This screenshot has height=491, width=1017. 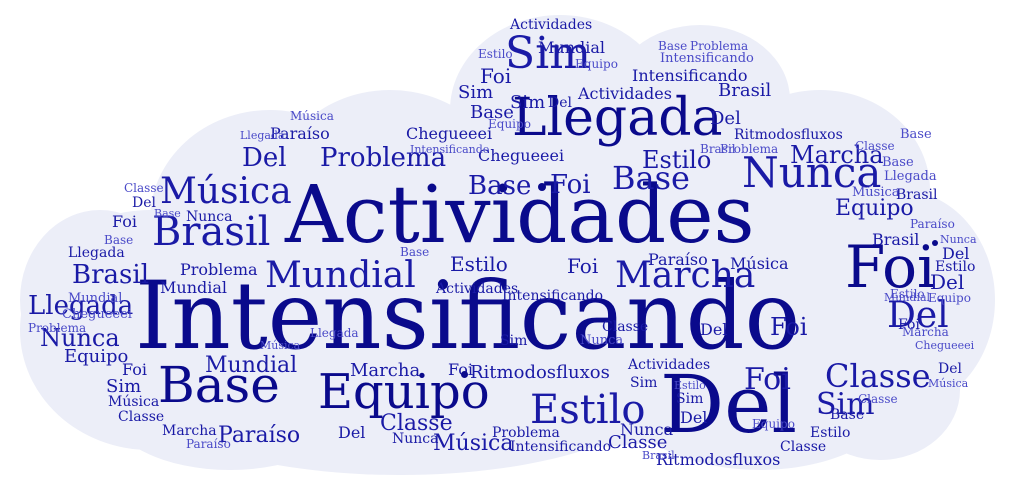 What do you see at coordinates (917, 195) in the screenshot?
I see `word-brasil-small-3: Brasil` at bounding box center [917, 195].